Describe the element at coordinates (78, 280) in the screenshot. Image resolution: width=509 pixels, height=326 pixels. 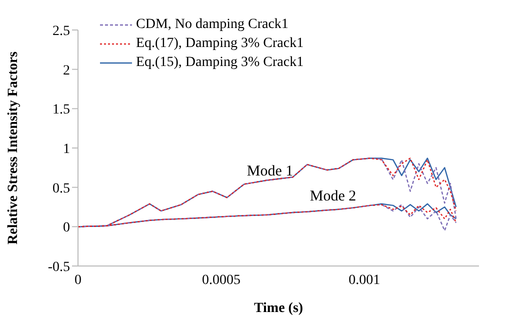
I see `x-tick-label: 0` at that location.